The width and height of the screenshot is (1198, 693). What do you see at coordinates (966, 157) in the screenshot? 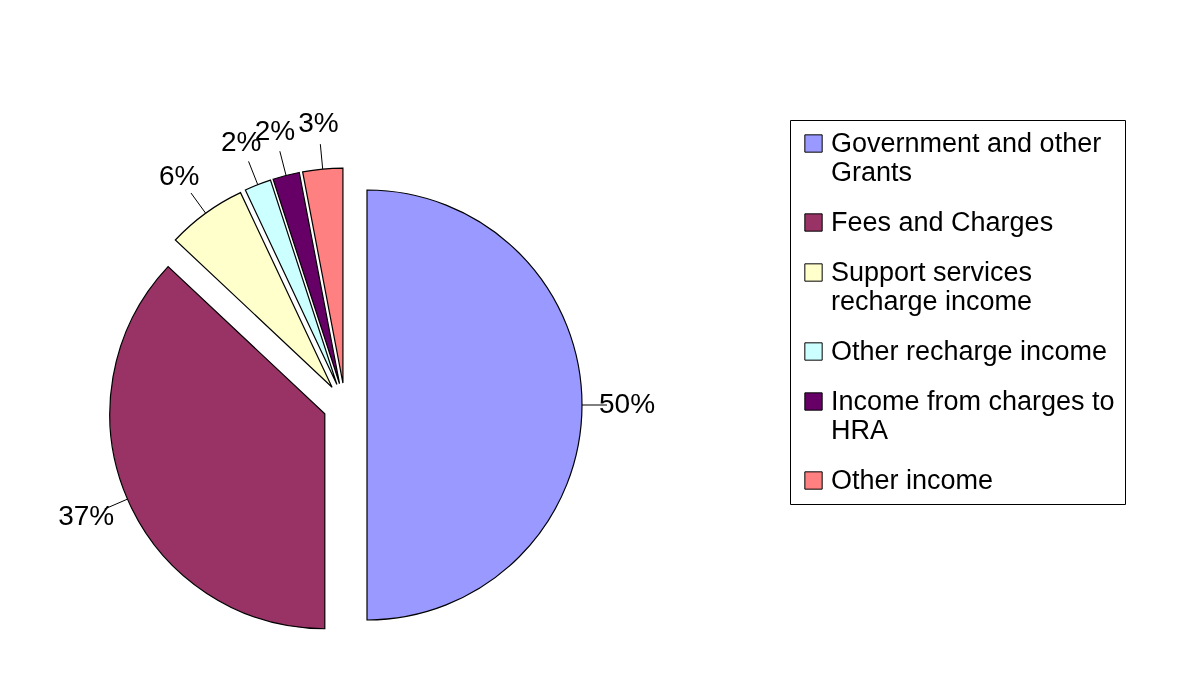
I see `legend-label: Government and other Grants` at bounding box center [966, 157].